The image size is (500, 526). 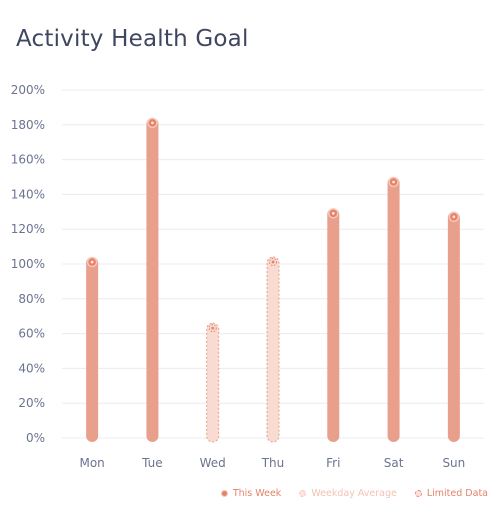 What do you see at coordinates (31, 403) in the screenshot?
I see `y-tick-label: 20%` at bounding box center [31, 403].